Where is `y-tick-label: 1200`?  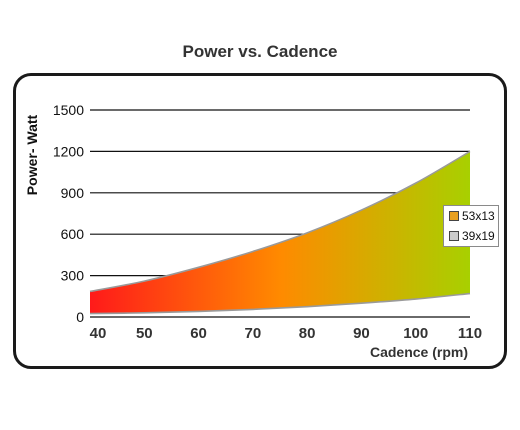 y-tick-label: 1200 is located at coordinates (68, 151).